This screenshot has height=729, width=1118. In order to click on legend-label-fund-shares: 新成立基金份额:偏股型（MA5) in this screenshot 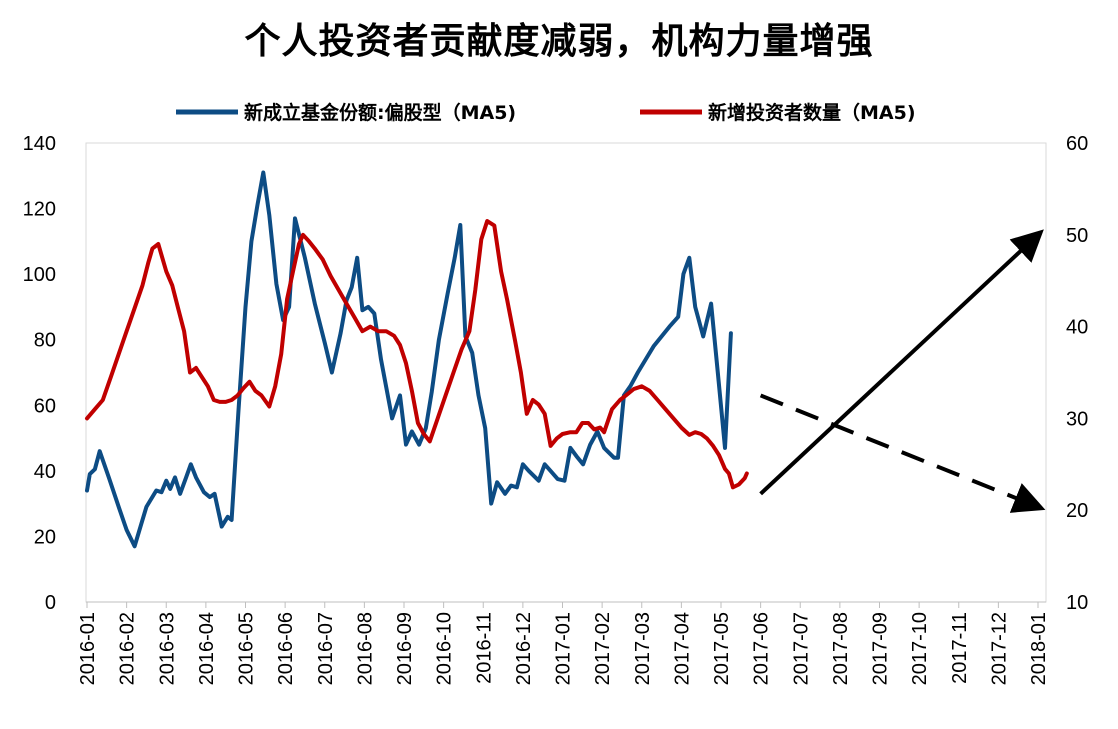, I will do `click(380, 112)`.